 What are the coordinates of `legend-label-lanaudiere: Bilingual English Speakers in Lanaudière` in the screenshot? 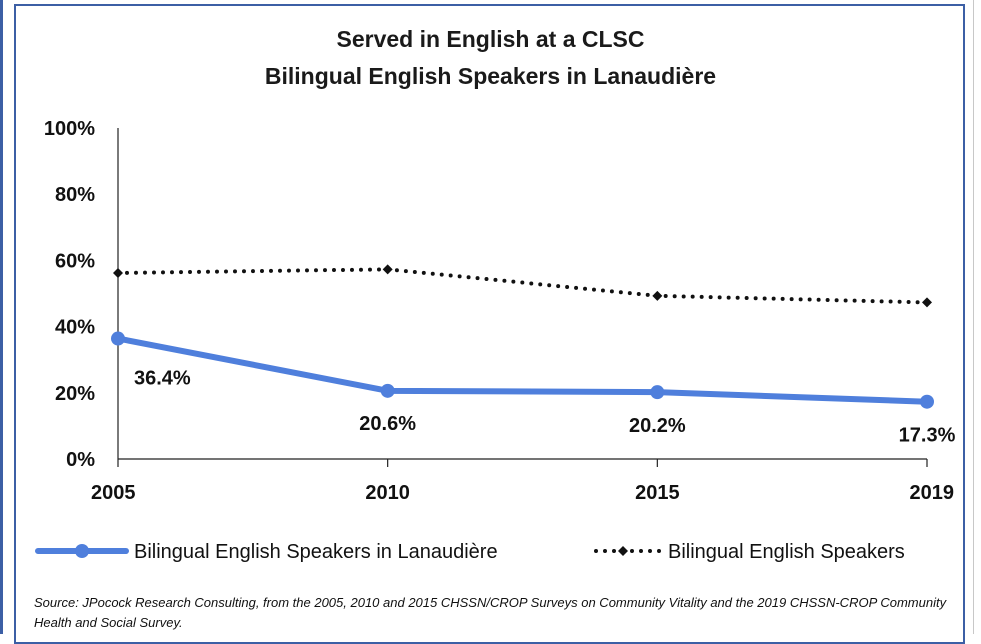 It's located at (316, 552).